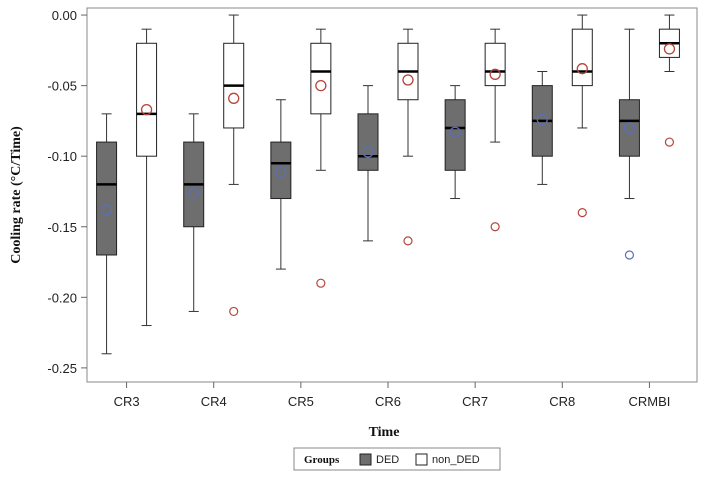 This screenshot has width=722, height=480. I want to click on non-ded-box-crmbi, so click(669, 80).